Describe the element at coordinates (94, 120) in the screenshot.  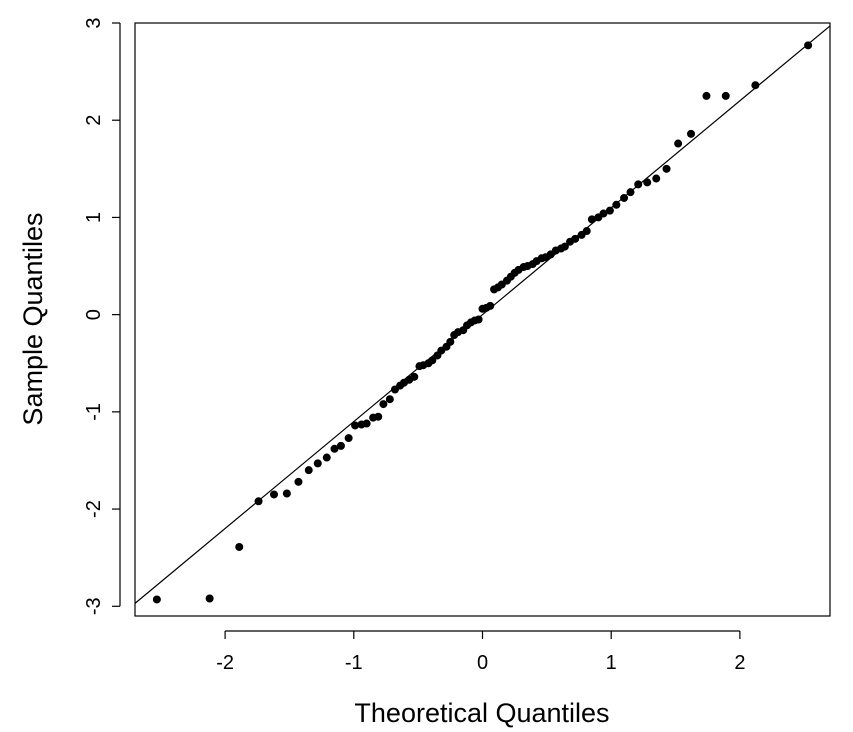
I see `y-tick-label: 2` at that location.